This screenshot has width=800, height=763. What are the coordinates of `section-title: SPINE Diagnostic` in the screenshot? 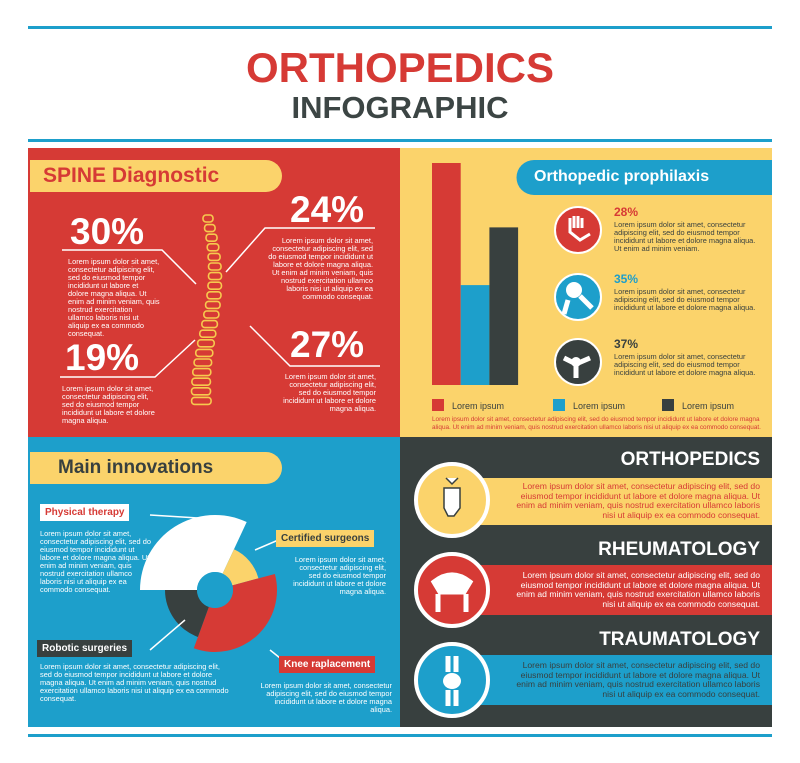 It's located at (131, 175).